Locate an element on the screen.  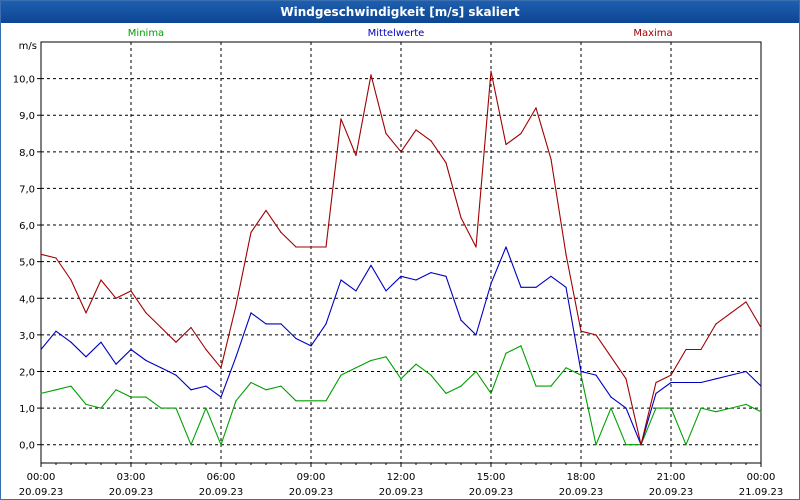
y-tick-label: 0,0 is located at coordinates (27, 446).